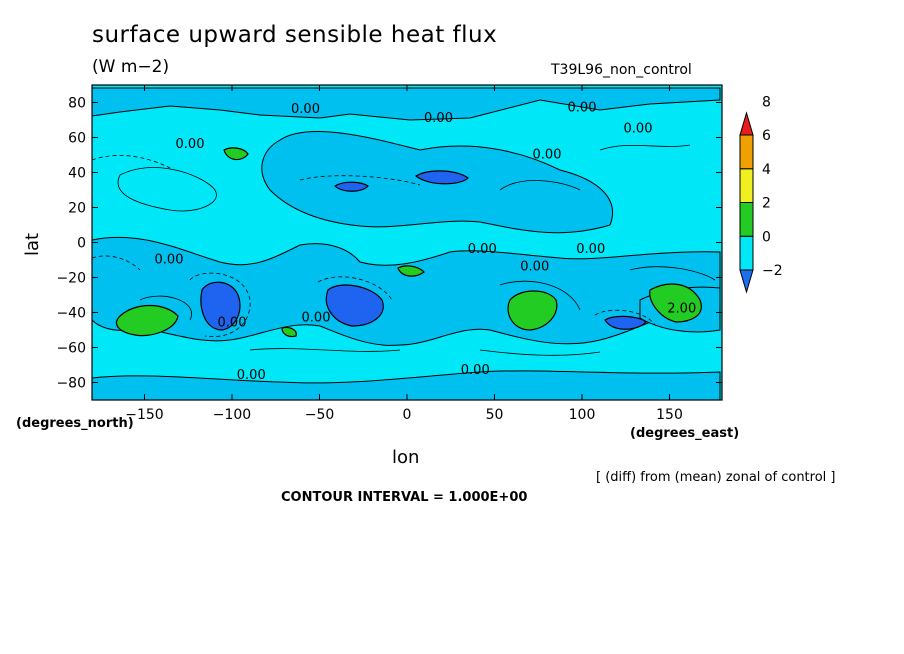  I want to click on y-tick-label: −80, so click(71, 384).